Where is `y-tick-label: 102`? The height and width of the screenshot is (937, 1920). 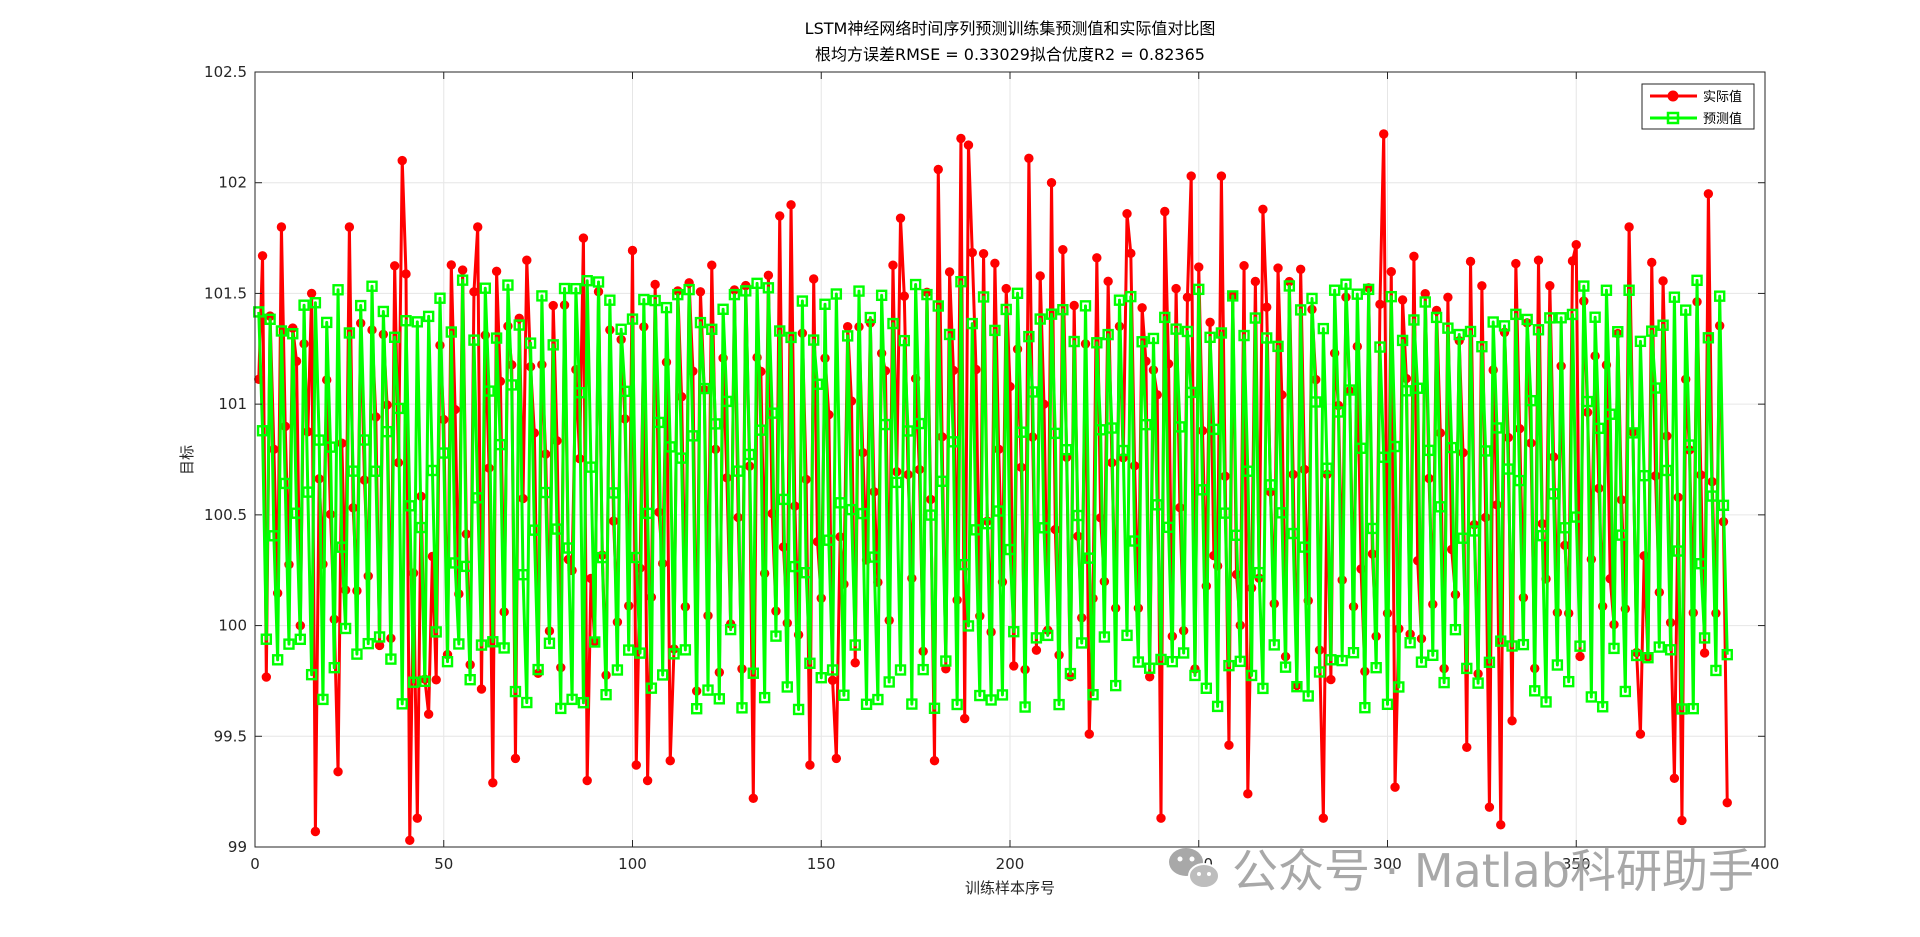 y-tick-label: 102 is located at coordinates (232, 183).